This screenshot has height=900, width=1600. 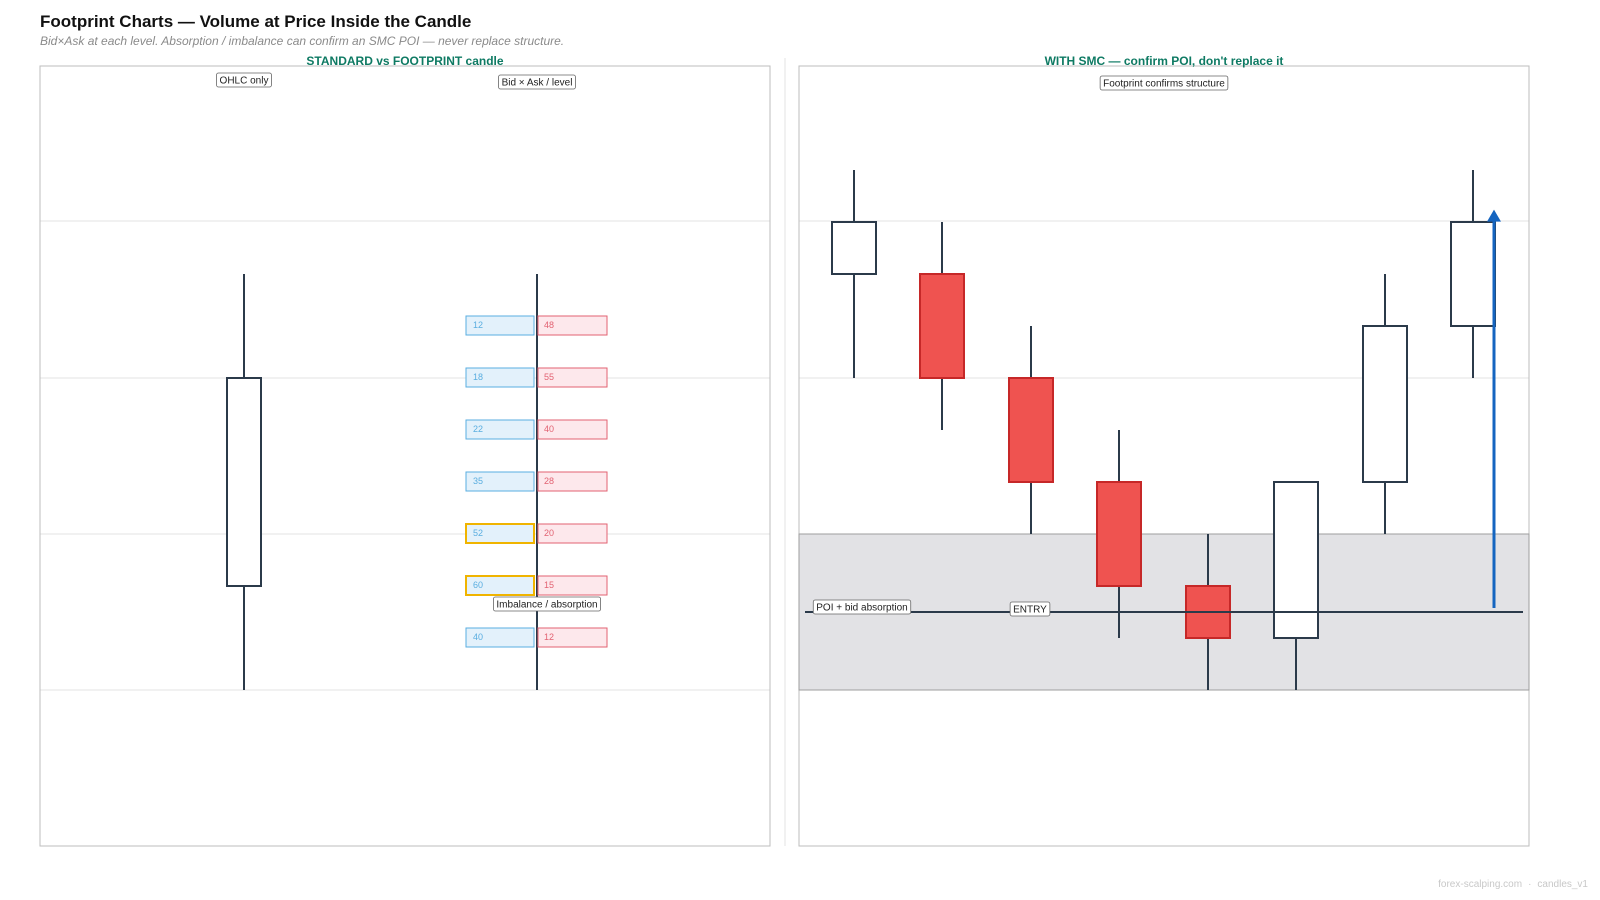 What do you see at coordinates (1562, 884) in the screenshot?
I see `footer-tag: candles_v1` at bounding box center [1562, 884].